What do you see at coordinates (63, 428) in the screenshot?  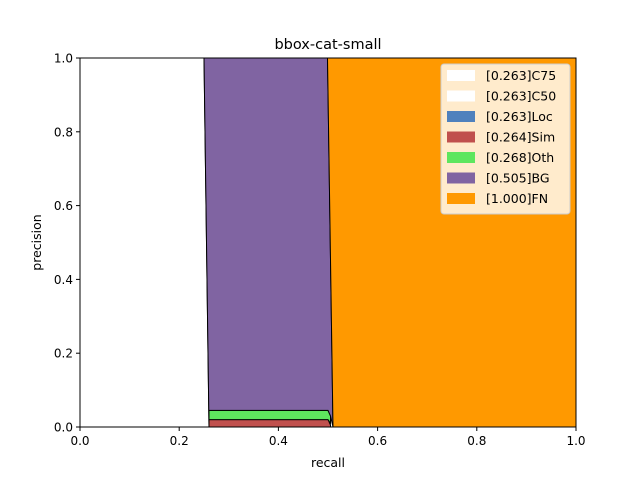 I see `y-tick-label: 0.0` at bounding box center [63, 428].